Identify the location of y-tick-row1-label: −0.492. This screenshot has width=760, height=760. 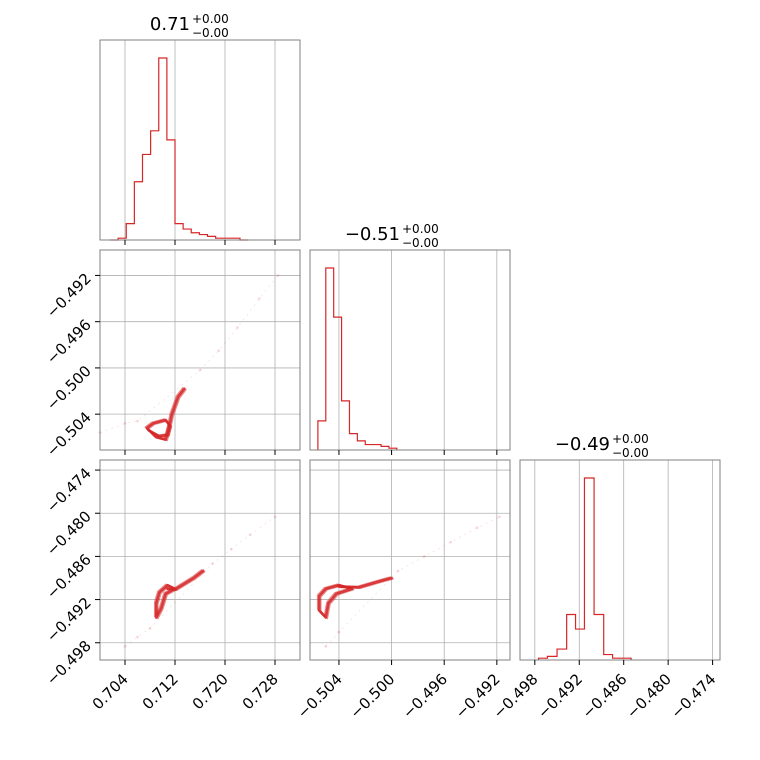
(69, 296).